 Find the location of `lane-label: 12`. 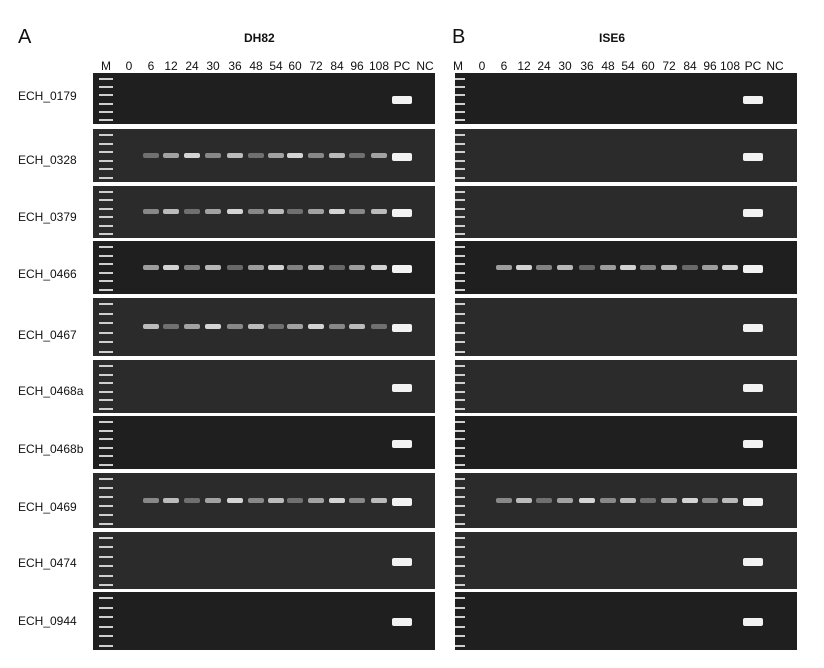

lane-label: 12 is located at coordinates (171, 66).